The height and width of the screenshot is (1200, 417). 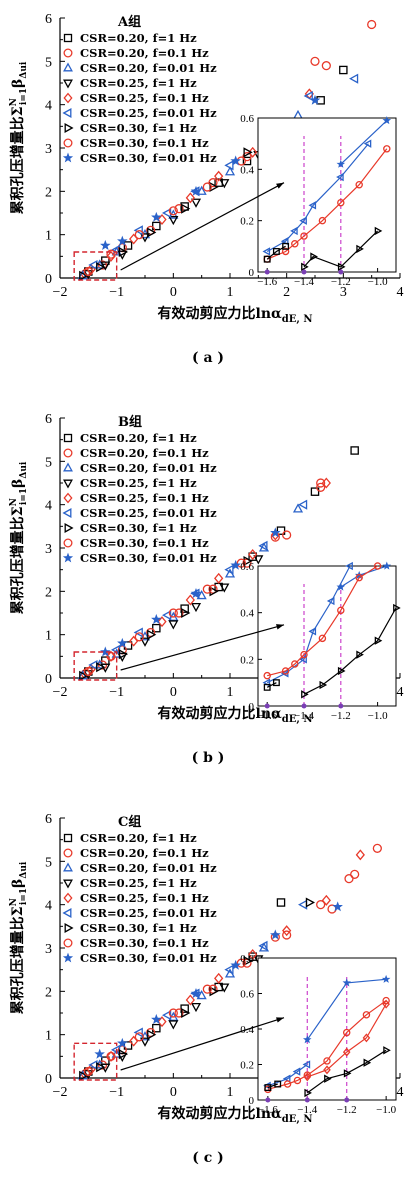 What do you see at coordinates (116, 1092) in the screenshot?
I see `x-tick-label: −1` at bounding box center [116, 1092].